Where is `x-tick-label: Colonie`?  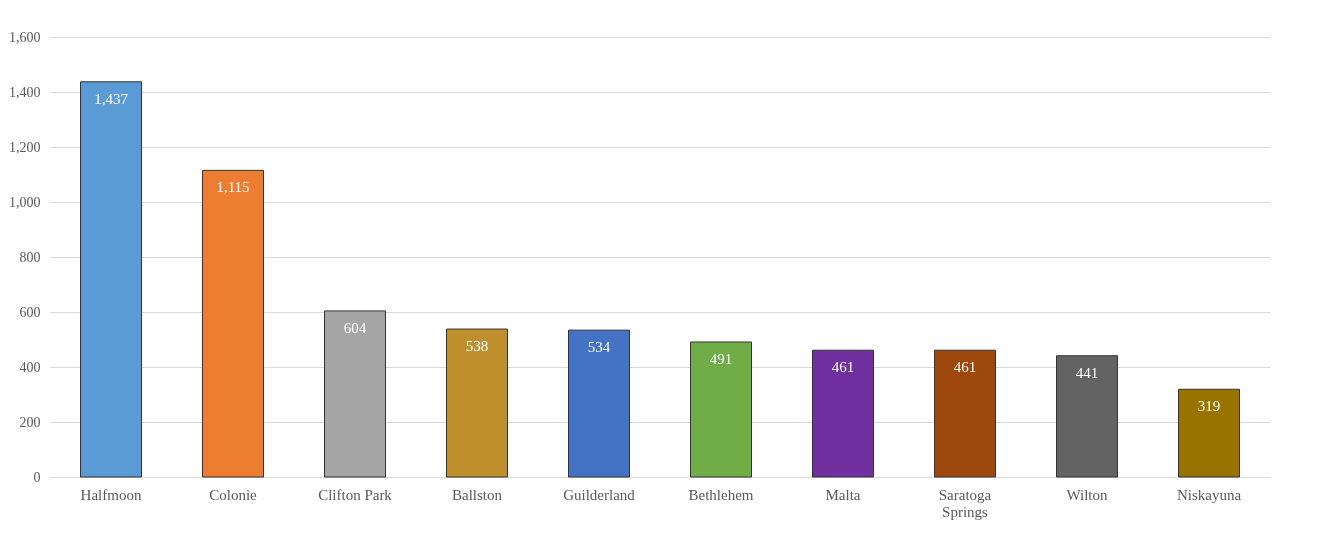
x-tick-label: Colonie is located at coordinates (233, 494).